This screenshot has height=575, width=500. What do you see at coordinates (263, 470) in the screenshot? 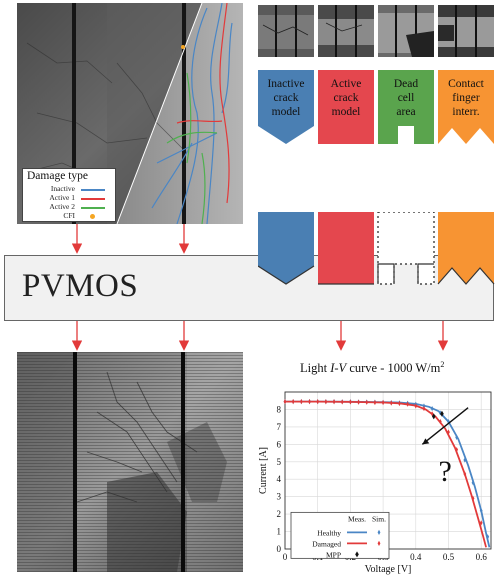
I see `y-axis-label: Current [A]` at bounding box center [263, 470].